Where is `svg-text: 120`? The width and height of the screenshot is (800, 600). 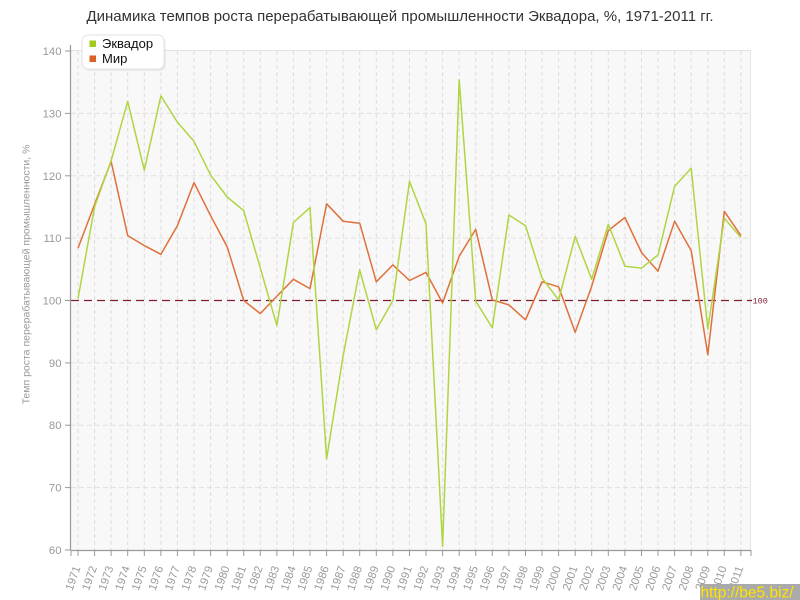 svg-text: 120 is located at coordinates (52, 177).